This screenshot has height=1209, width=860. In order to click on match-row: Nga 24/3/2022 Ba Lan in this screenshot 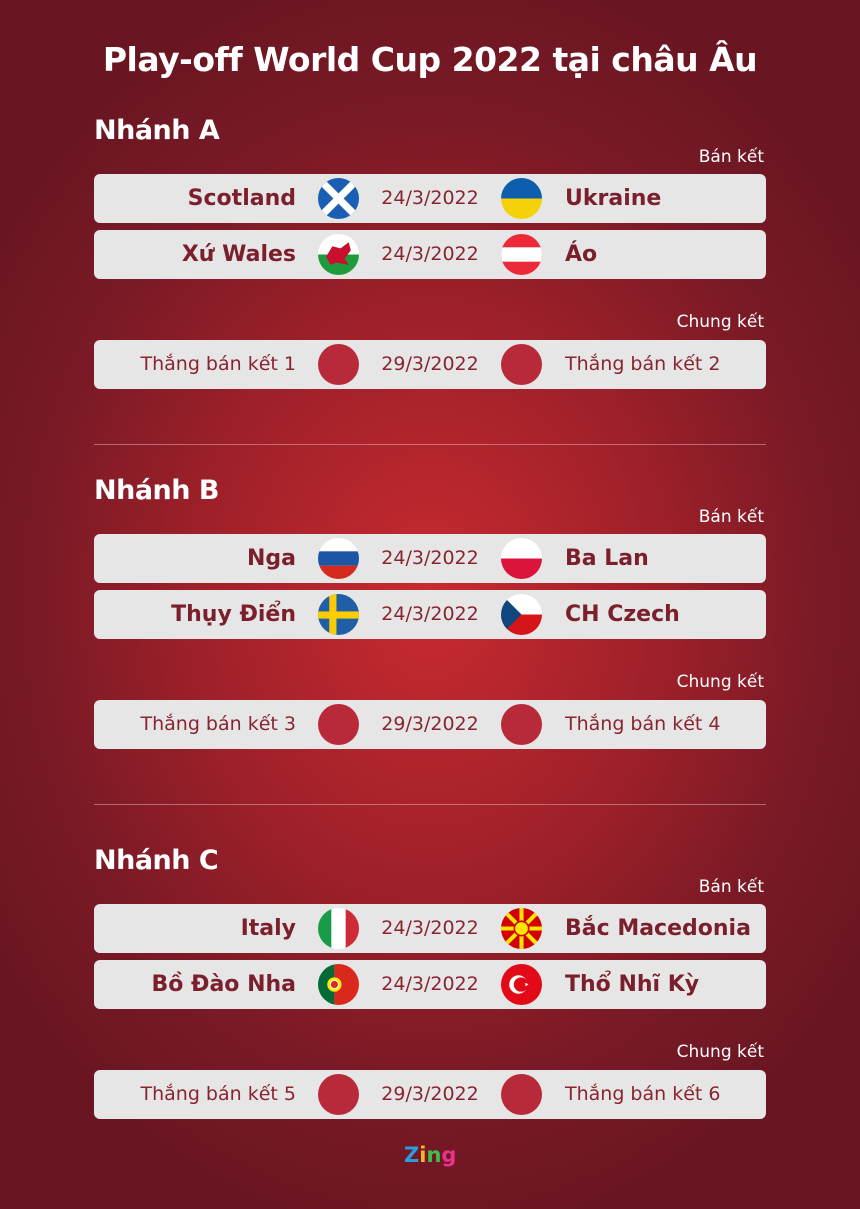, I will do `click(430, 558)`.